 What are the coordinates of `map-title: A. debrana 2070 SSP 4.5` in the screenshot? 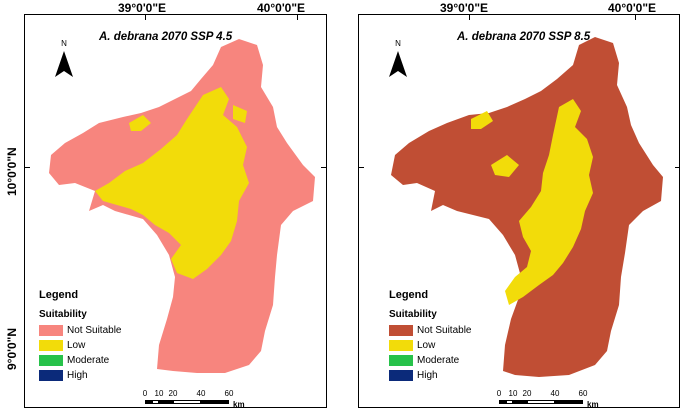 It's located at (166, 37).